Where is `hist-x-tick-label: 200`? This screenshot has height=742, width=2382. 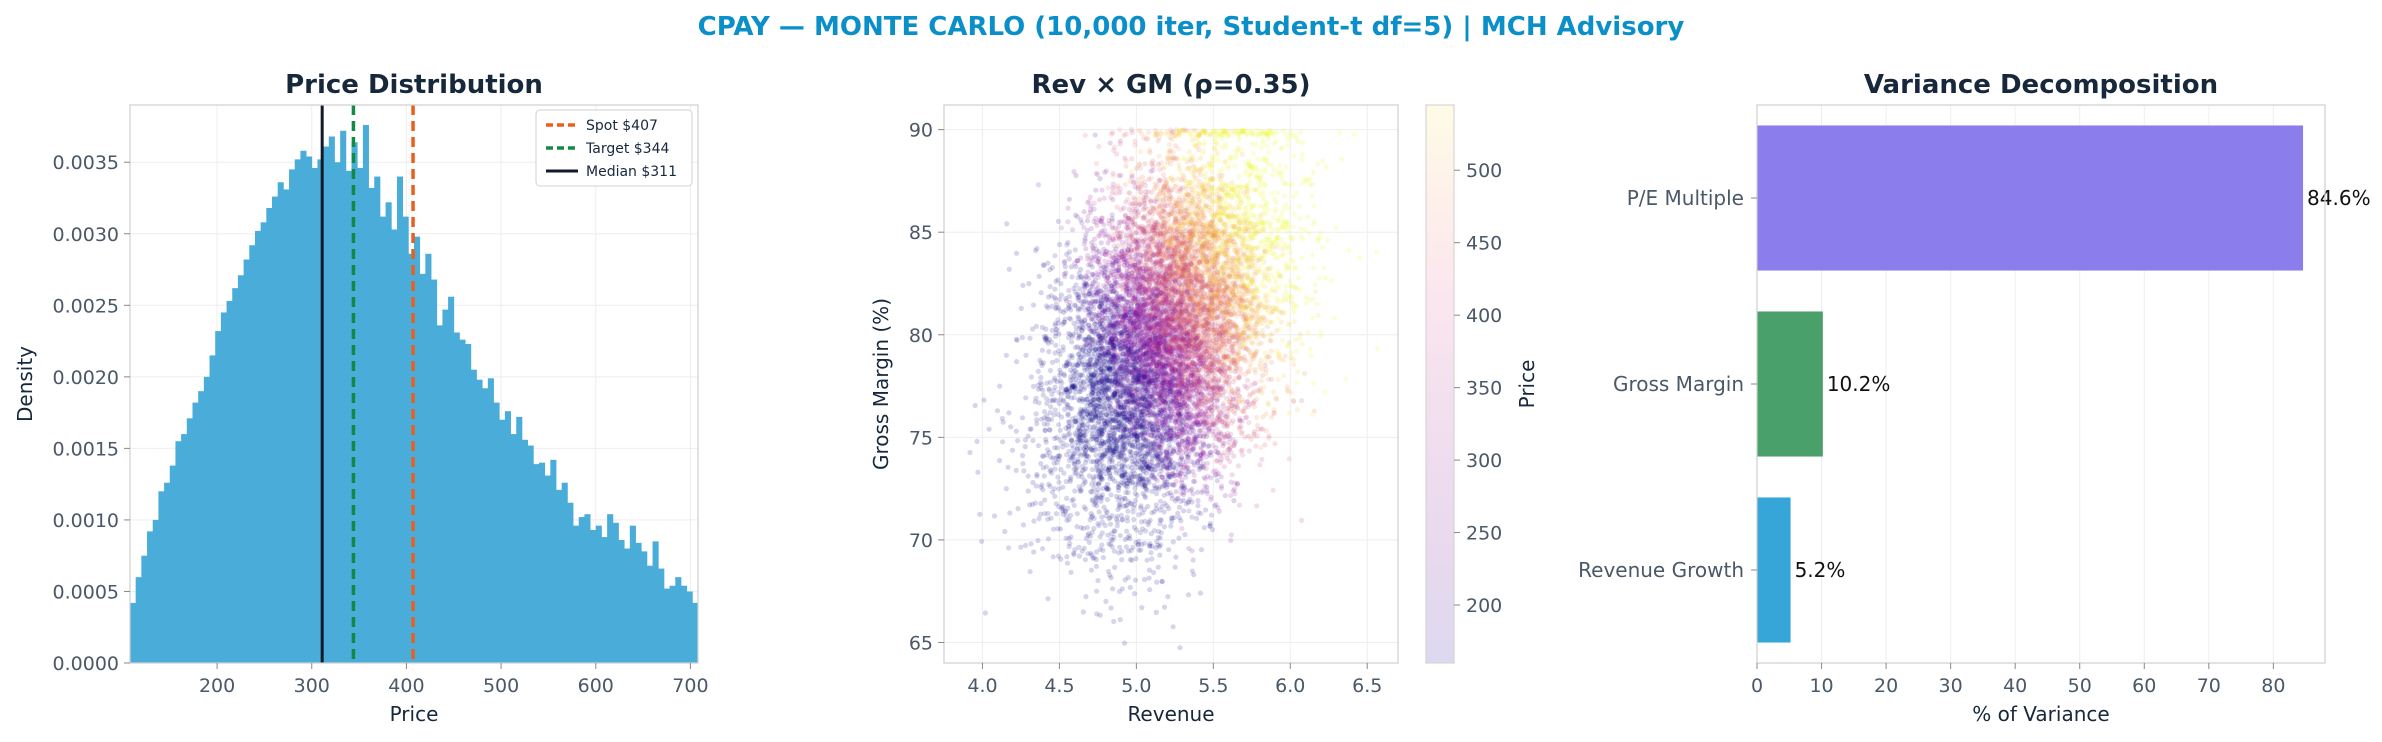
hist-x-tick-label: 200 is located at coordinates (217, 686).